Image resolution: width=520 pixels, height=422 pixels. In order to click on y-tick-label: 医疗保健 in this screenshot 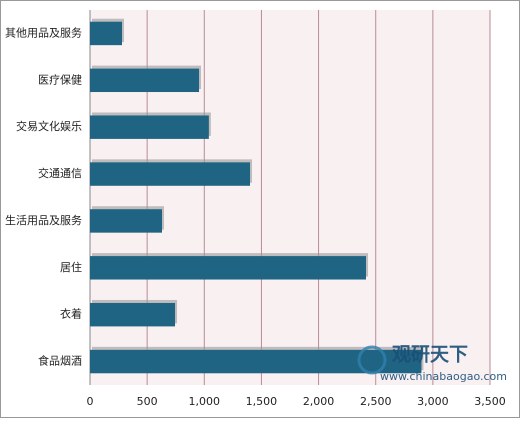, I will do `click(60, 79)`.